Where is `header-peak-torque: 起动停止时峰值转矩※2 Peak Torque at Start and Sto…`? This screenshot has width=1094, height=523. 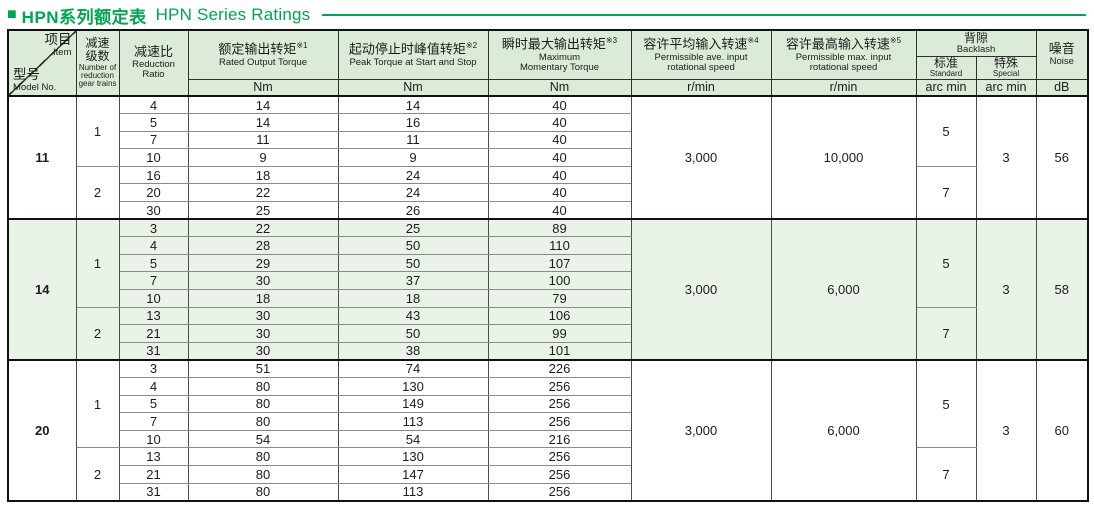 header-peak-torque: 起动停止时峰值转矩※2 Peak Torque at Start and Sto… is located at coordinates (413, 54).